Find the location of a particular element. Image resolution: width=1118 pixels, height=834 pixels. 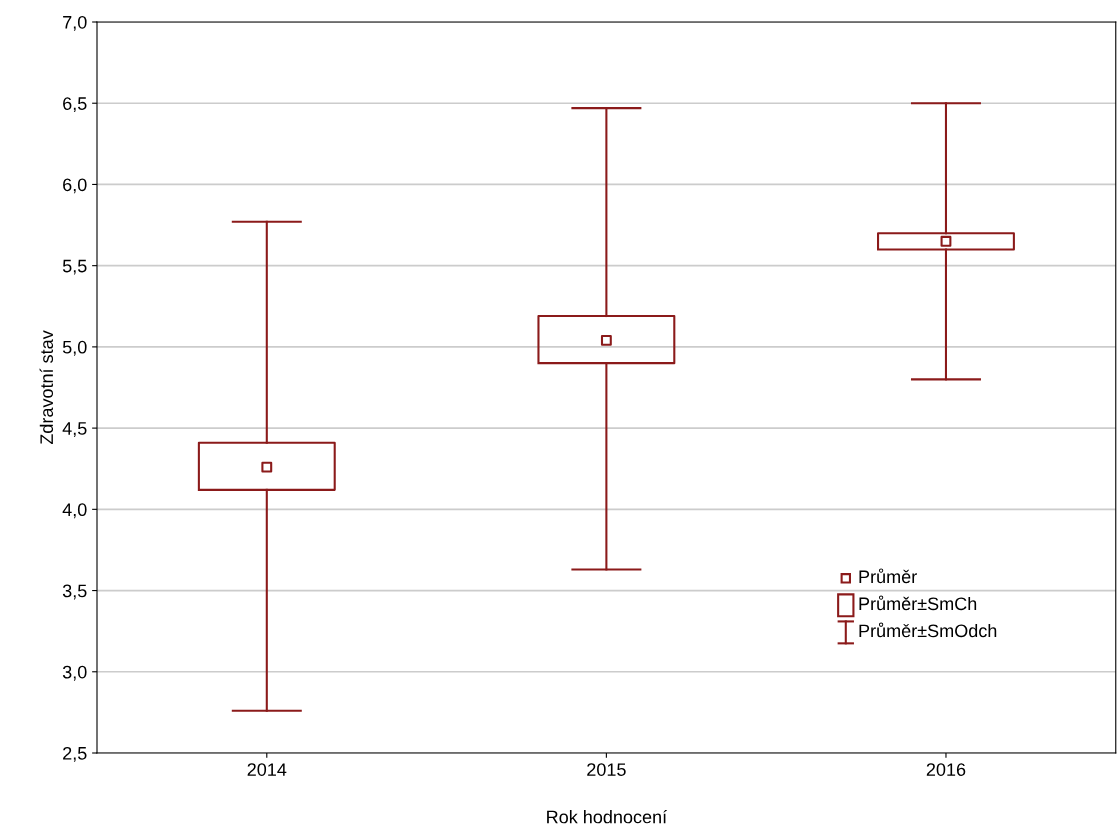

y-tick-label: 5,0 is located at coordinates (74, 348).